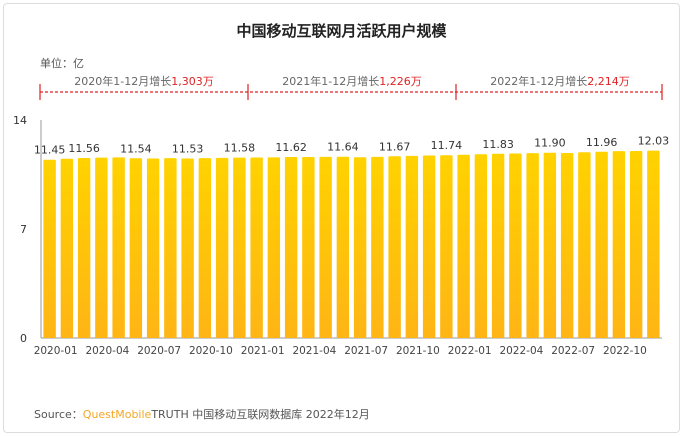 This screenshot has height=436, width=683. Describe the element at coordinates (136, 148) in the screenshot. I see `data-label: 11.54` at that location.